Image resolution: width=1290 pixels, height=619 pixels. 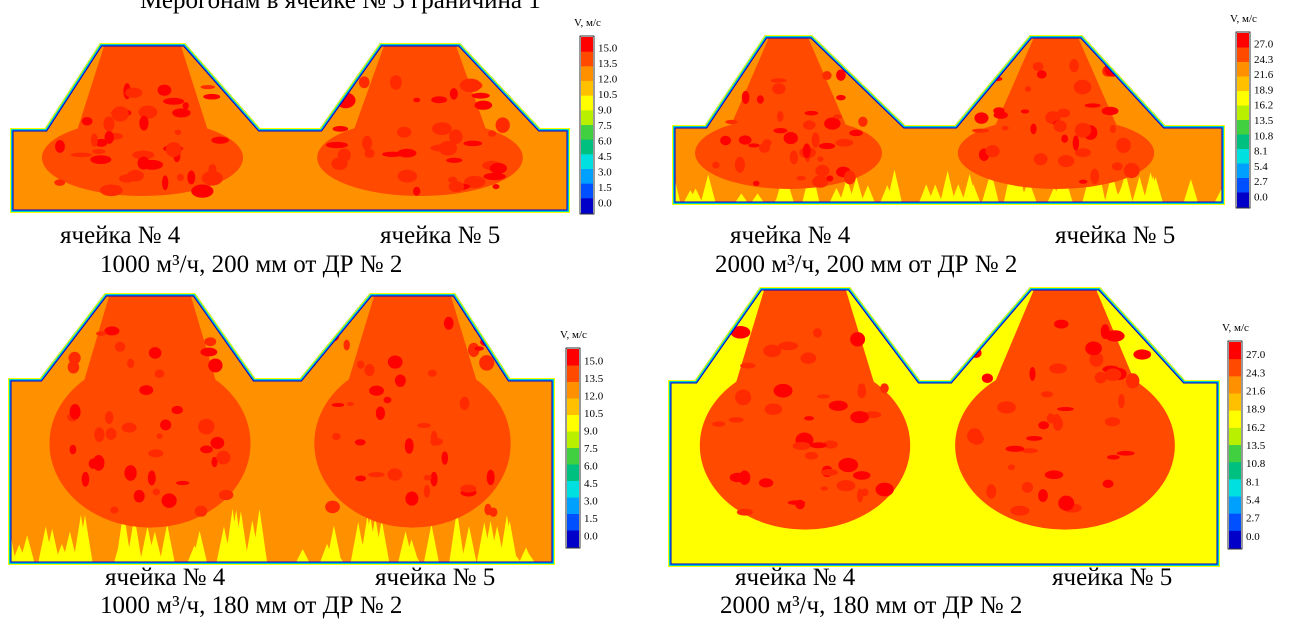 I want to click on legend-label: 13.5, so click(x=608, y=64).